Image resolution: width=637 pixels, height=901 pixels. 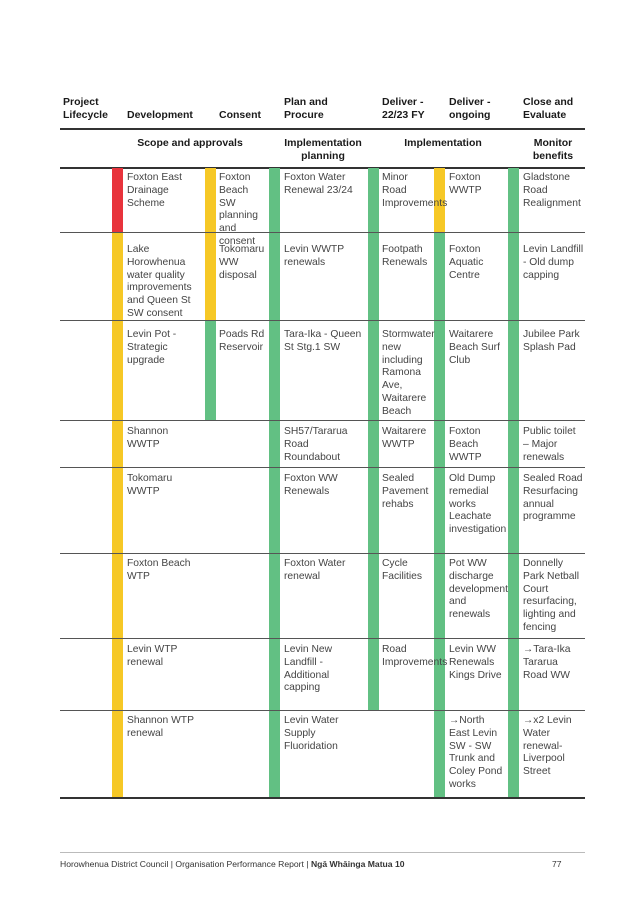 I want to click on status-bar-development-row1, so click(x=117, y=200).